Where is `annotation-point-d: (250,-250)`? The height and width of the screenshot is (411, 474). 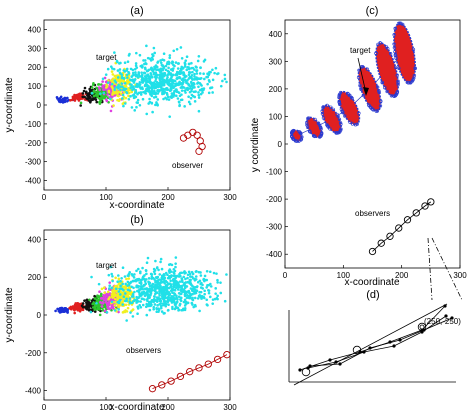
annotation-point-d: (250,-250) is located at coordinates (442, 321).